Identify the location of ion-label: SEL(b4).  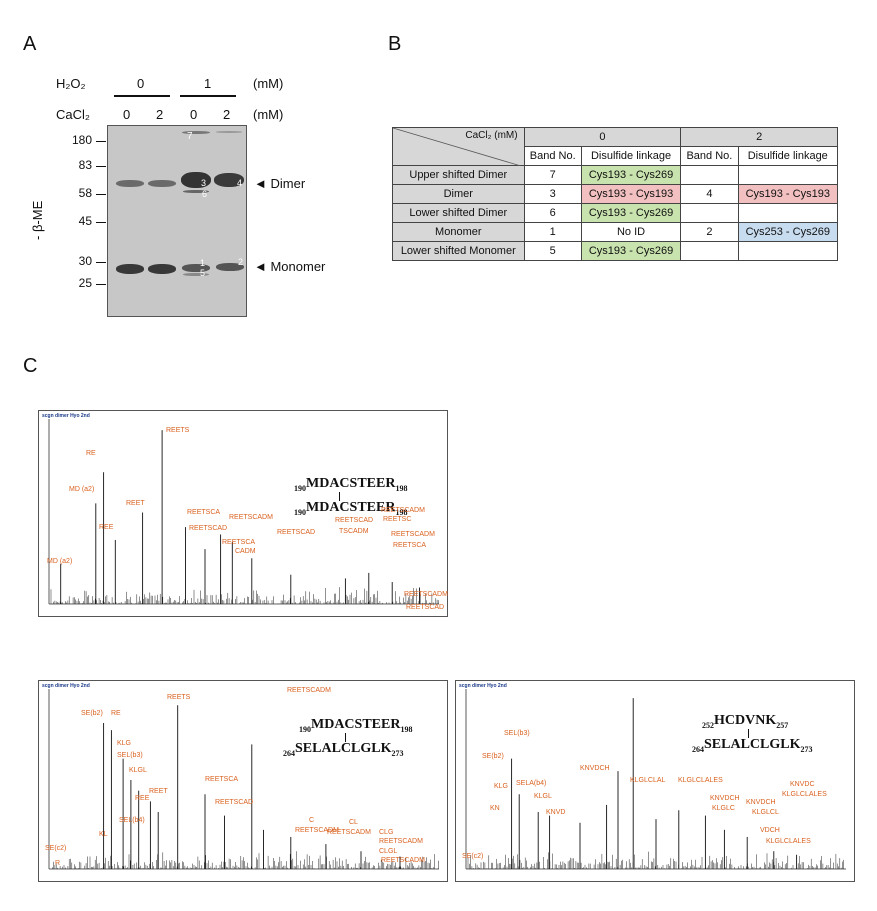
(132, 820).